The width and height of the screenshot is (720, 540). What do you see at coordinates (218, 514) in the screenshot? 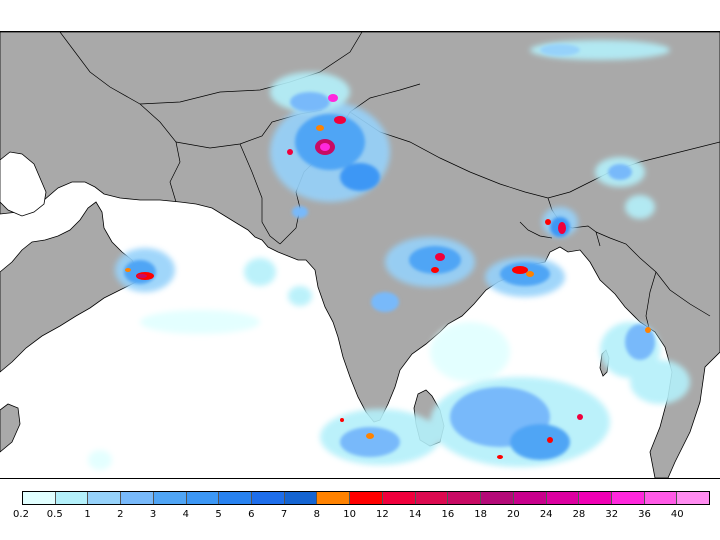
I see `legend-tick-label: 5` at bounding box center [218, 514].